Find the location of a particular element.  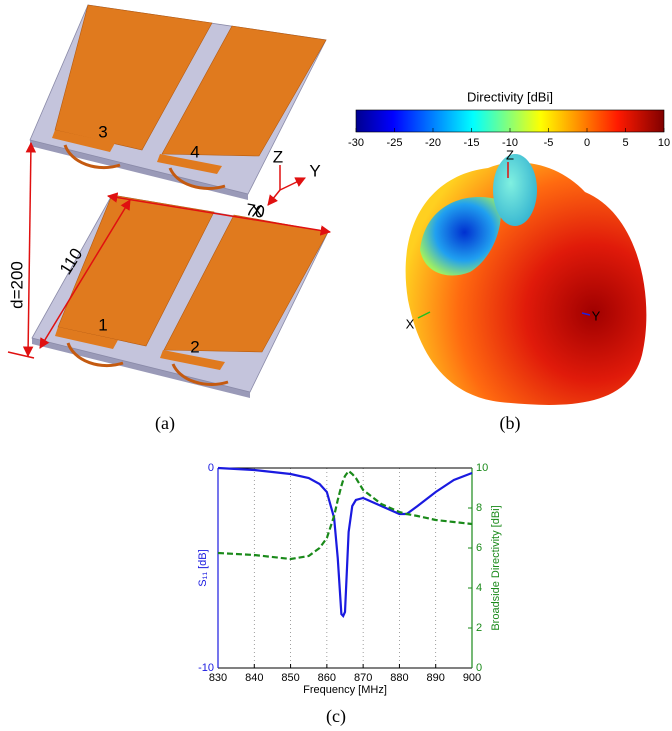

dimension-label: 70 is located at coordinates (255, 211).